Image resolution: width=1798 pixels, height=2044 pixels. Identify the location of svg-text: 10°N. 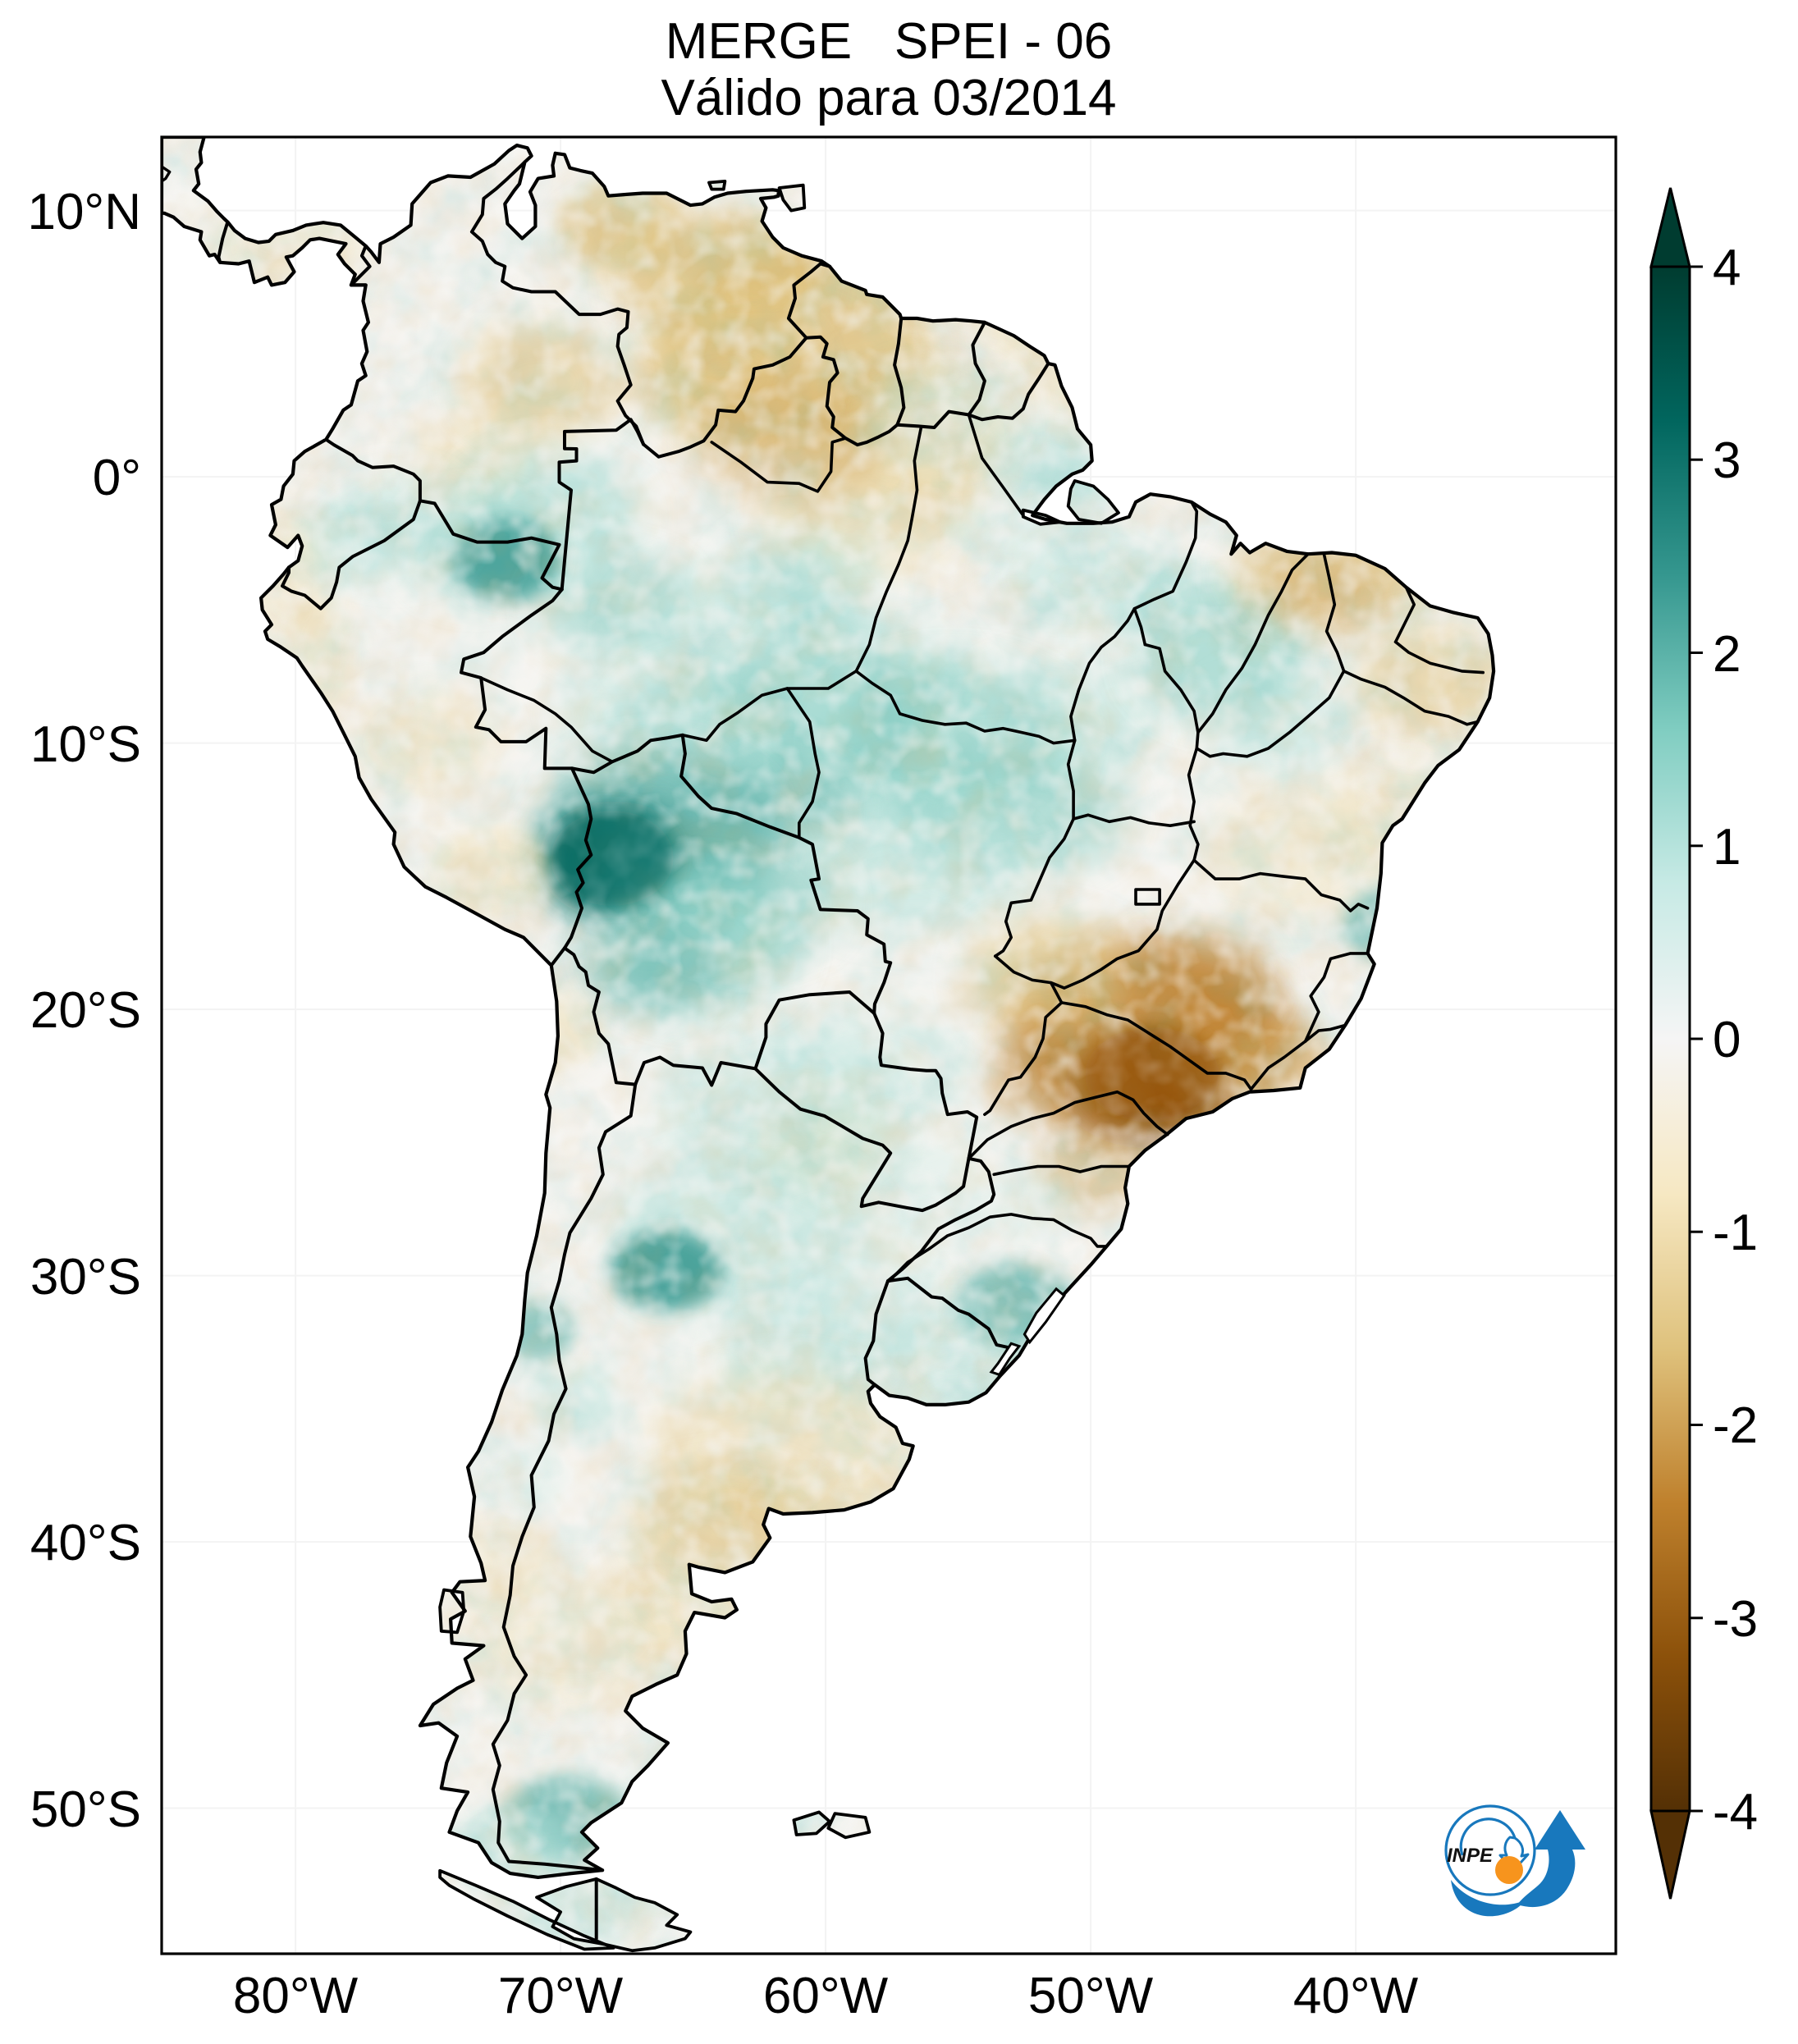
(84, 212).